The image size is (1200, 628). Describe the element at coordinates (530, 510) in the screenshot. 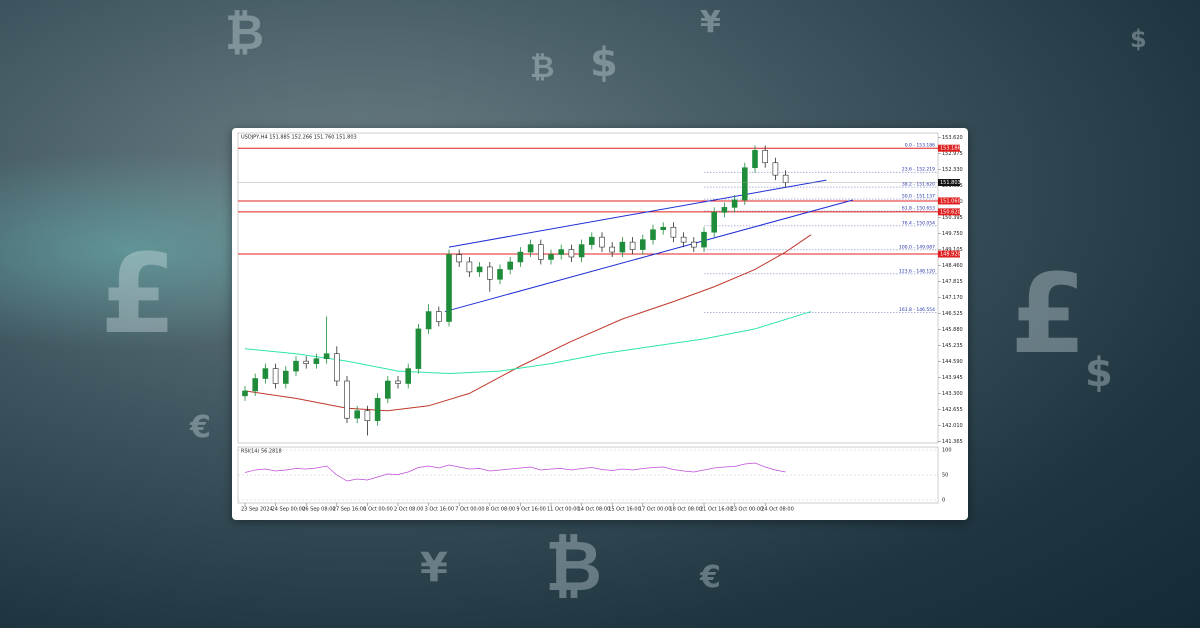

I see `x-tick-label: 9 Oct 16:00` at that location.